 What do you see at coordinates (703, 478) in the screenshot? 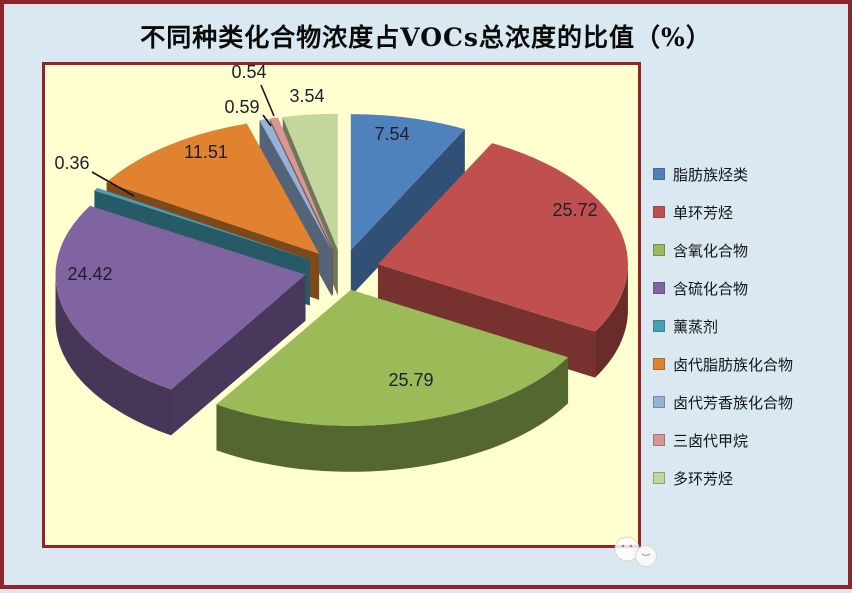
I see `legend-label: 多环芳烃` at bounding box center [703, 478].